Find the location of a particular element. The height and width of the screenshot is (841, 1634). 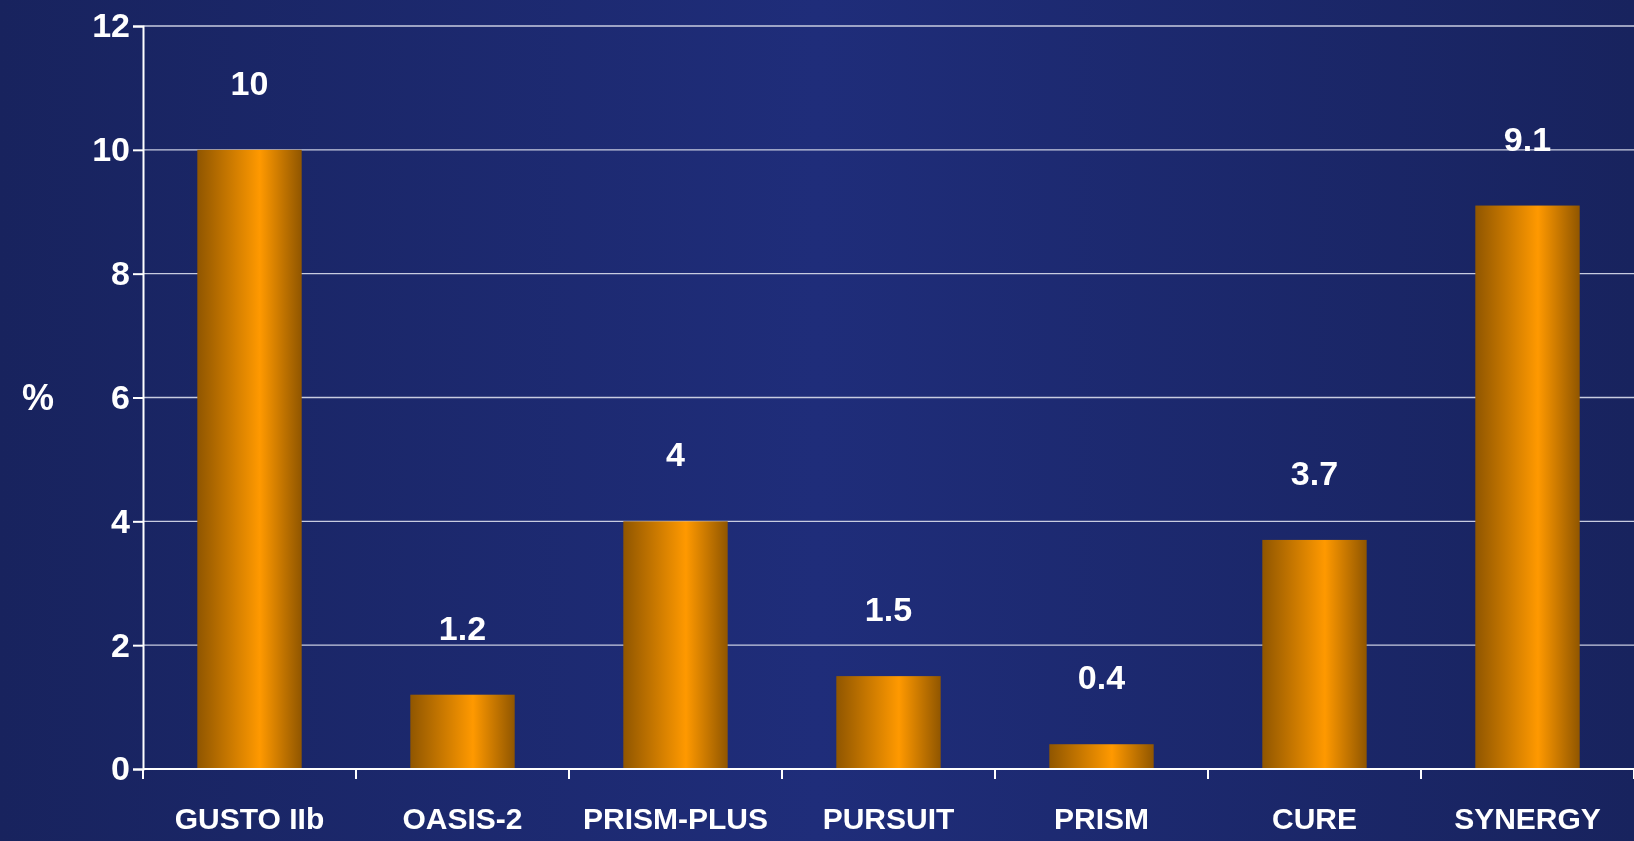

data-label: 3.7 is located at coordinates (1314, 472).